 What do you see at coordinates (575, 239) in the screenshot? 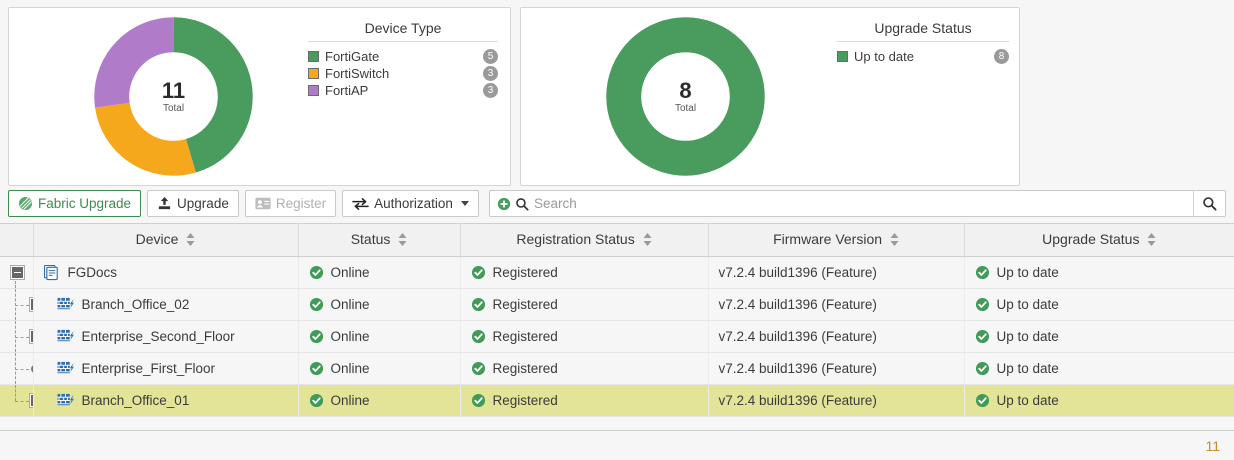
I see `column-header-registration-status-label: Registration Status` at bounding box center [575, 239].